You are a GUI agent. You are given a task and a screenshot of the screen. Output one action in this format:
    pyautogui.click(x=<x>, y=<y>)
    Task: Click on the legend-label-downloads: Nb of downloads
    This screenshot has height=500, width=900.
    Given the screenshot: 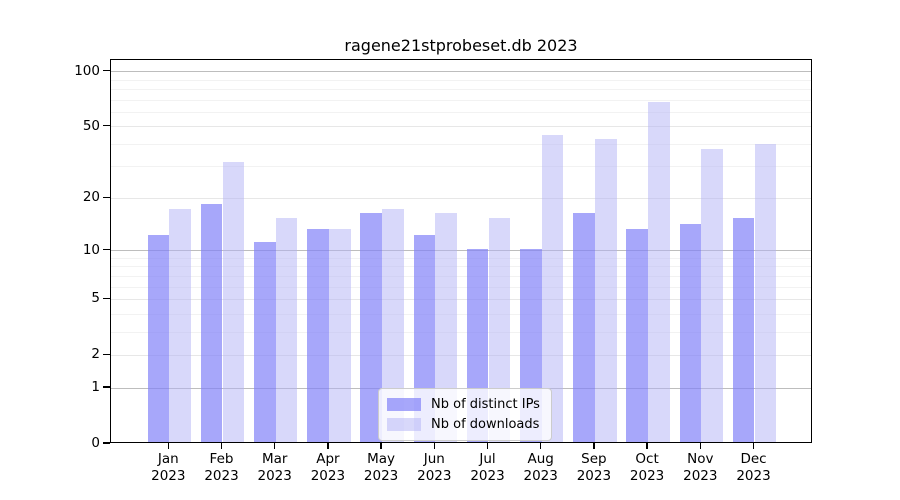 What is the action you would take?
    pyautogui.click(x=485, y=424)
    